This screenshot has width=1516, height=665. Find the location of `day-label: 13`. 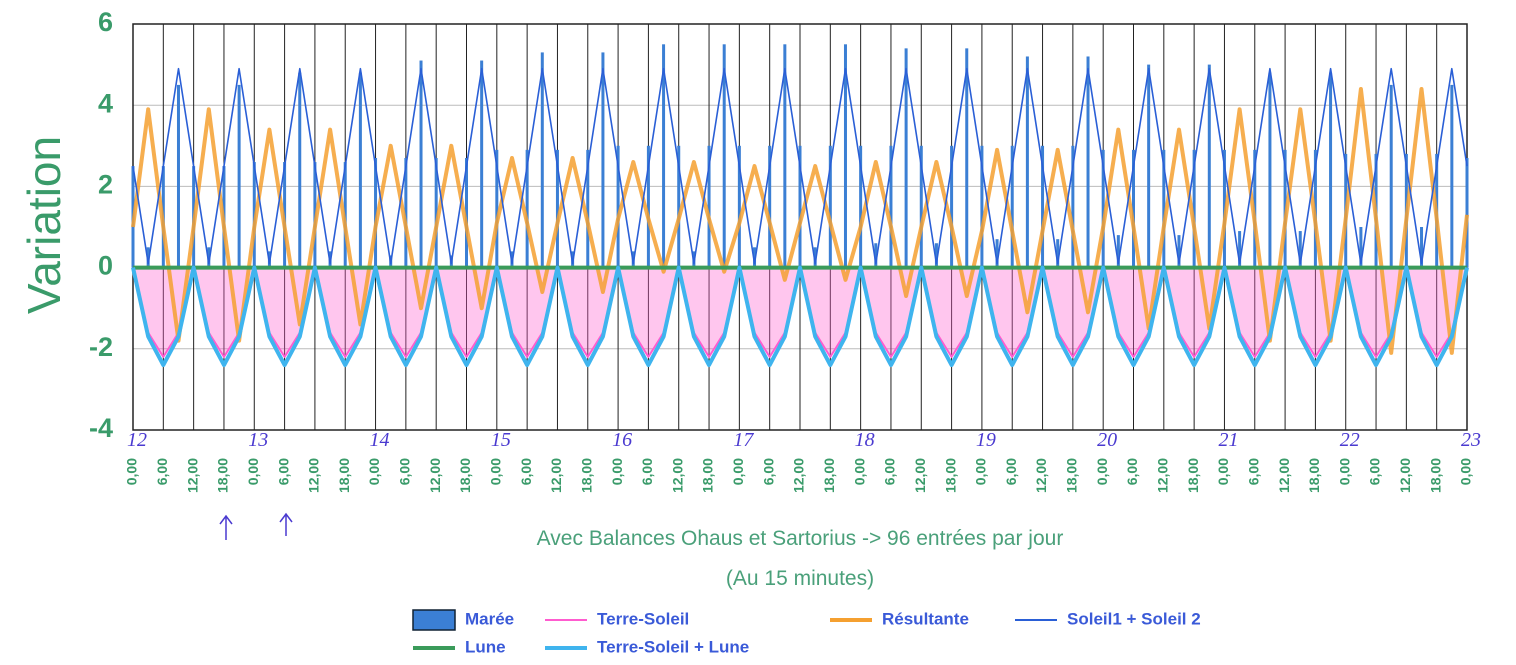

day-label: 13 is located at coordinates (258, 440).